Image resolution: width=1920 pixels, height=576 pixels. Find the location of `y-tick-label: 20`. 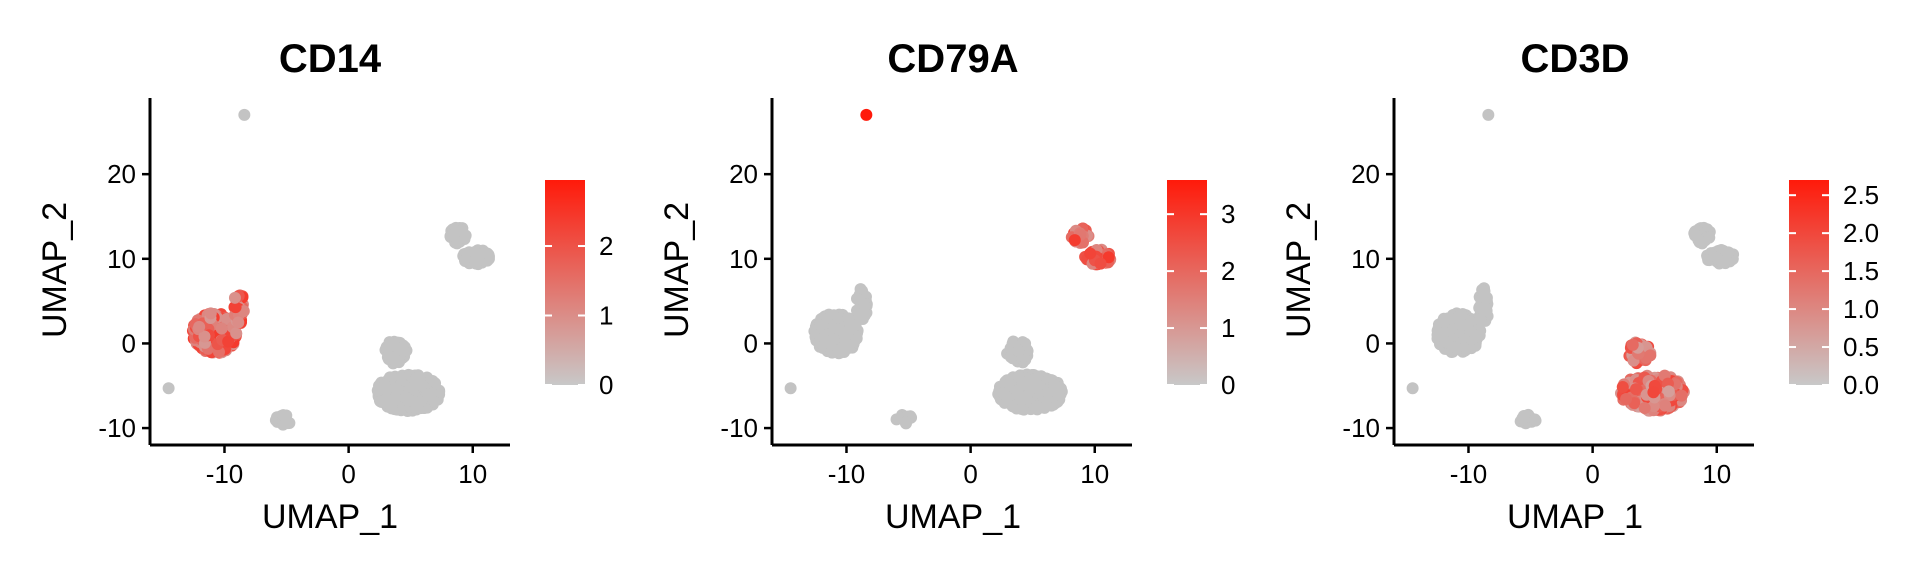

y-tick-label: 20 is located at coordinates (743, 174).